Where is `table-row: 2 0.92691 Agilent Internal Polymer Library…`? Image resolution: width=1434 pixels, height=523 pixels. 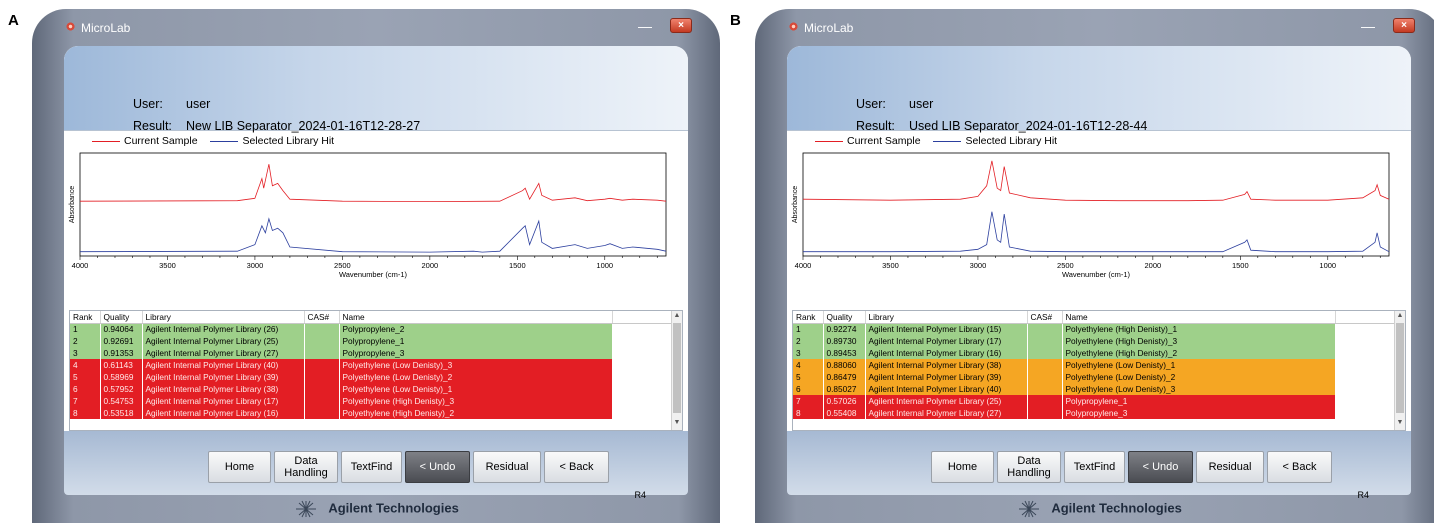
table-row: 2 0.92691 Agilent Internal Polymer Library… is located at coordinates (371, 341).